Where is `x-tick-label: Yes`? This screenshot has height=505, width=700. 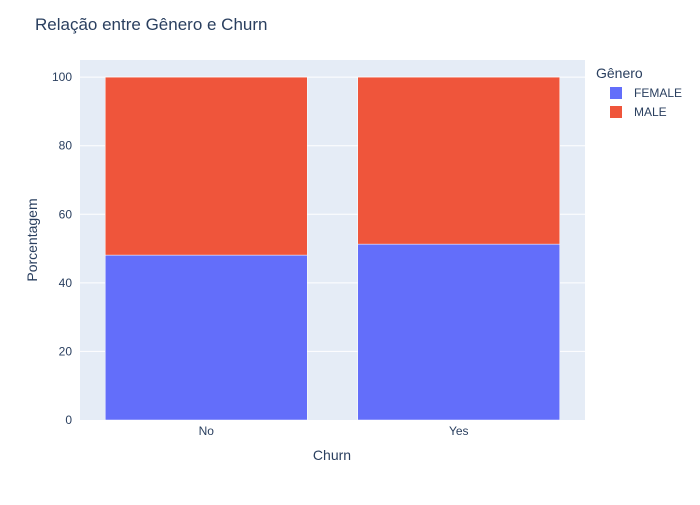 x-tick-label: Yes is located at coordinates (459, 431).